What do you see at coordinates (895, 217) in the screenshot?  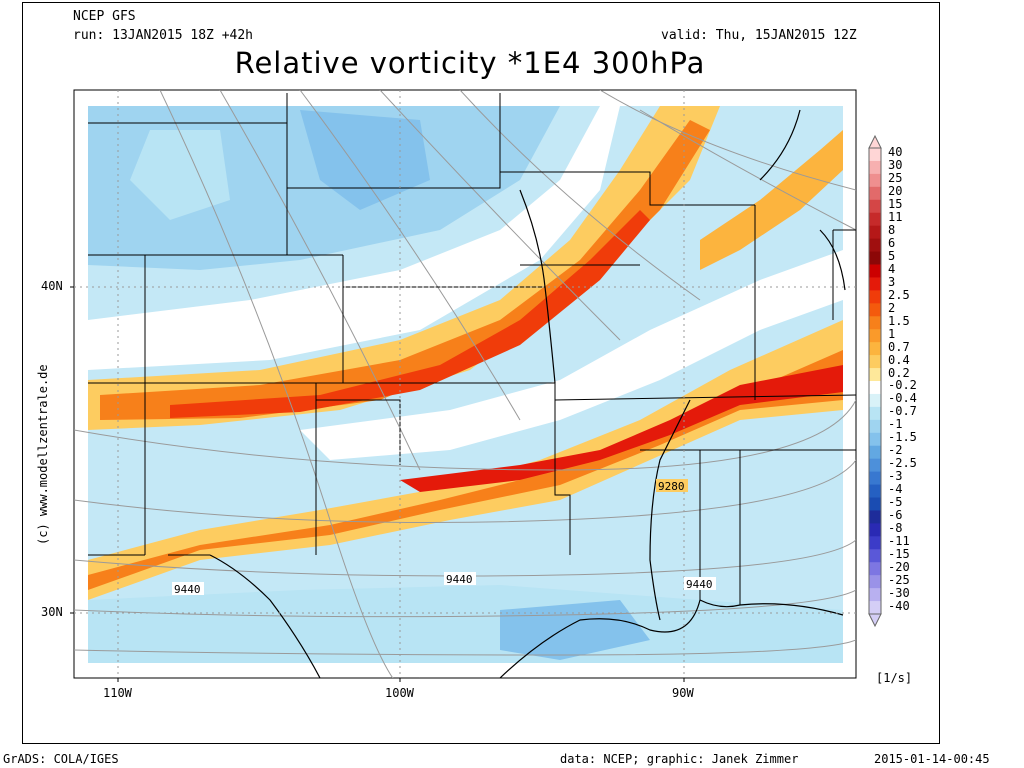 I see `colorbar-label: 11` at bounding box center [895, 217].